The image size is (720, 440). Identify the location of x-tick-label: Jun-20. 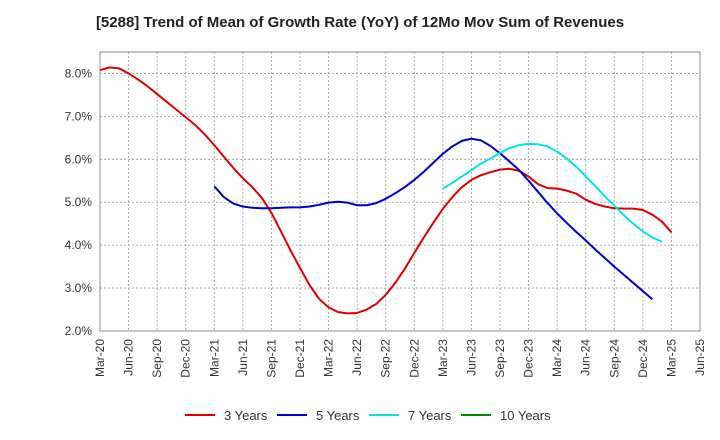
(129, 357).